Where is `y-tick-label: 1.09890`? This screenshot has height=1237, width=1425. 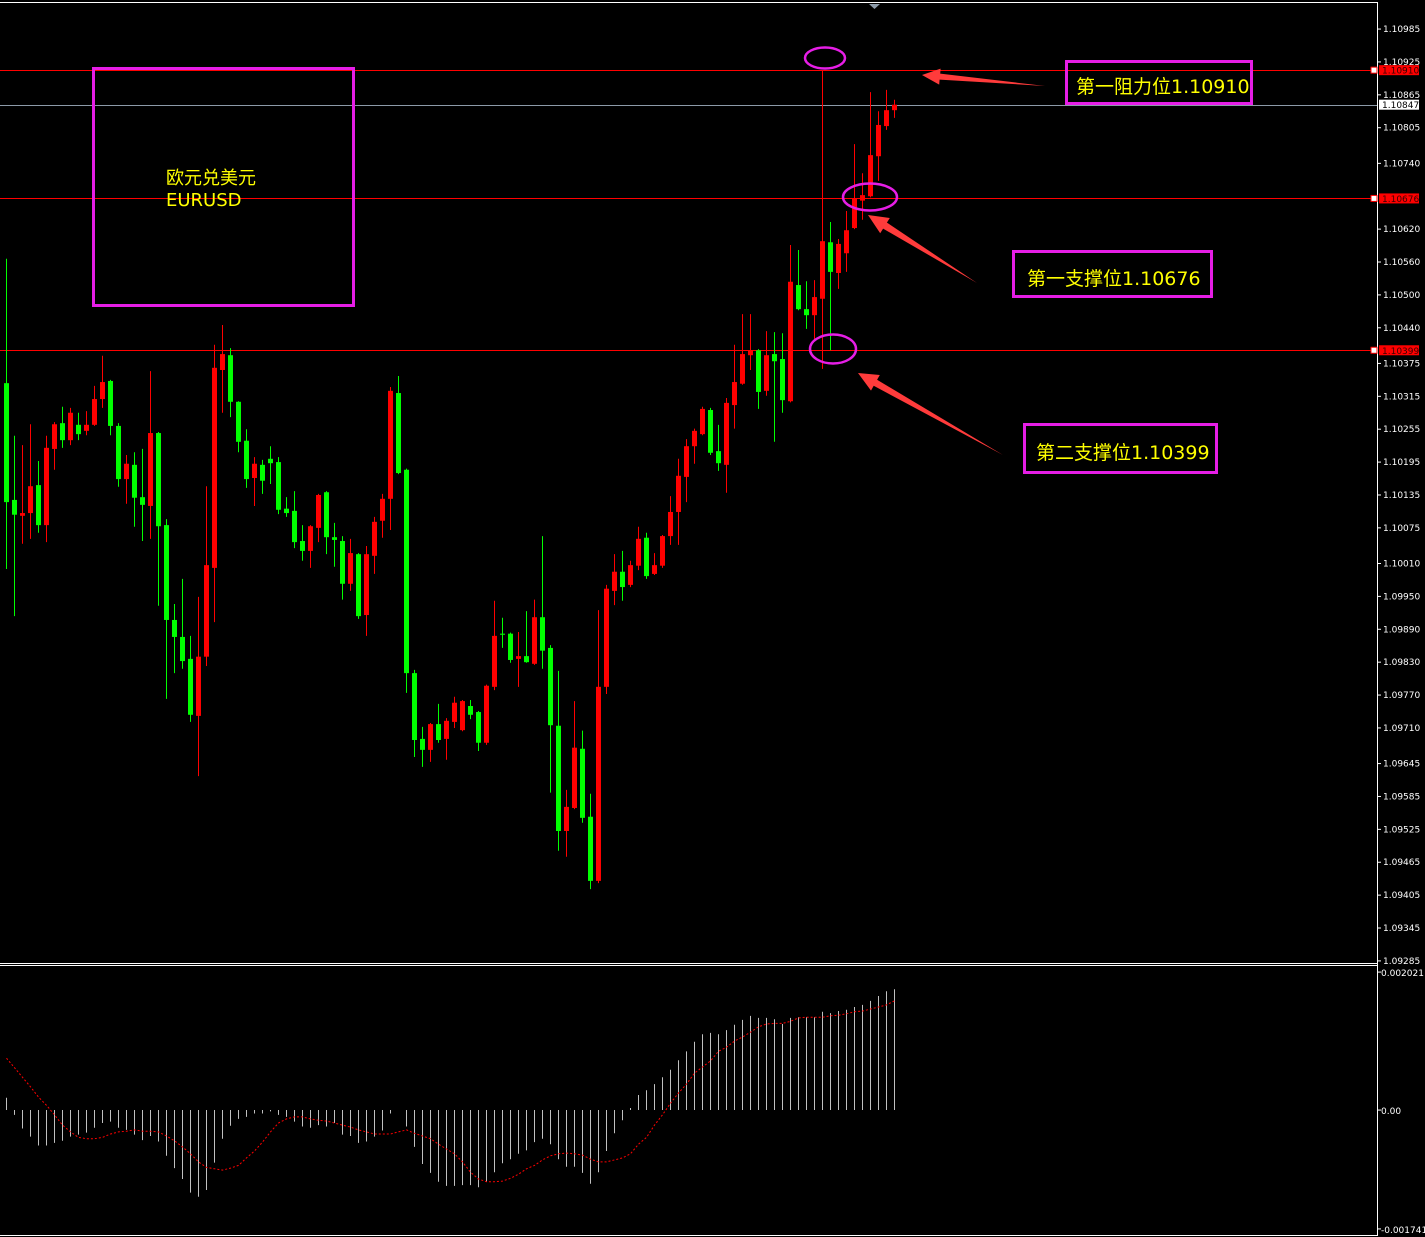 y-tick-label: 1.09890 is located at coordinates (1401, 630).